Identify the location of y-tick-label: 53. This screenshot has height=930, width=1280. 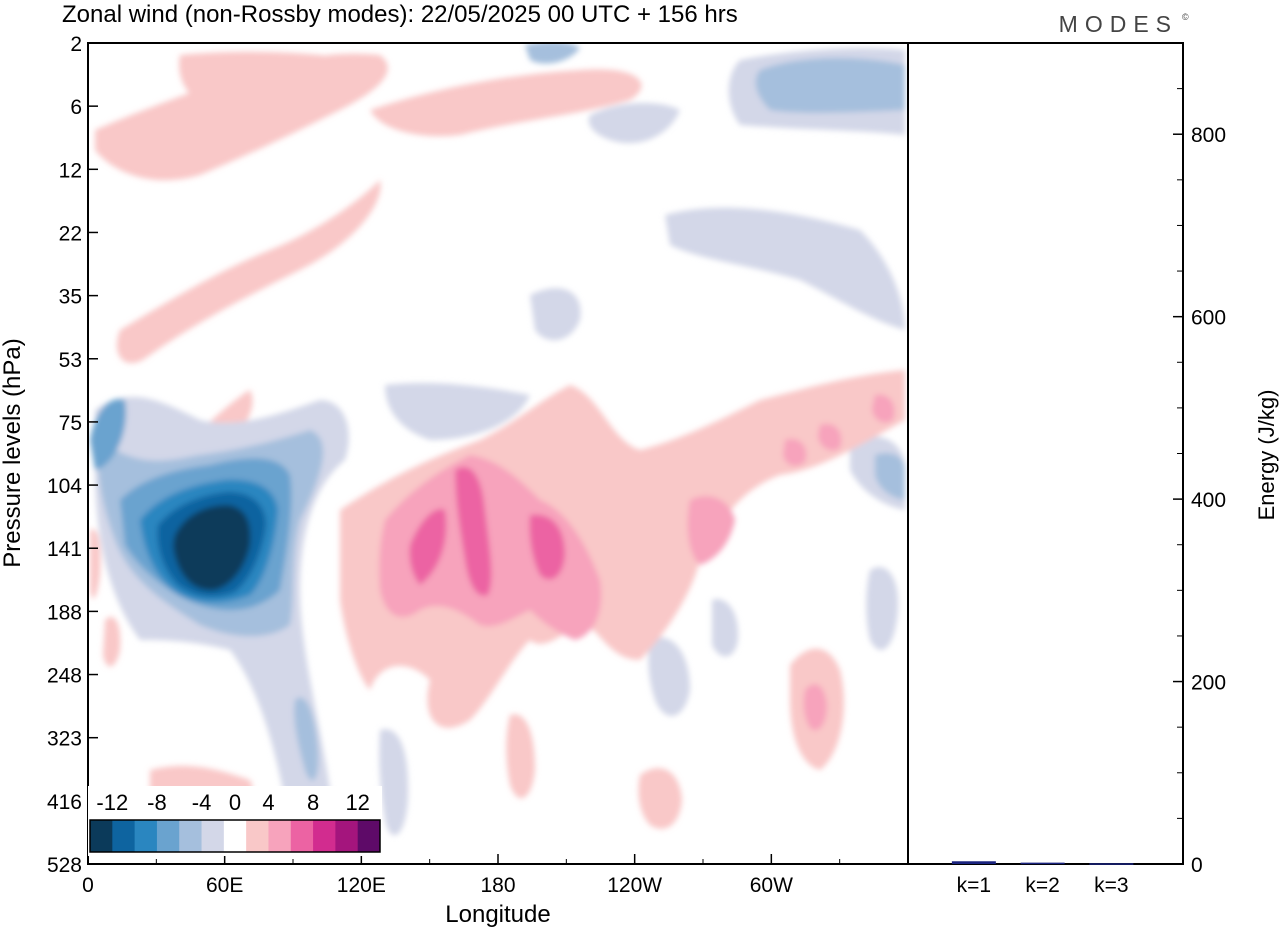
(70, 360).